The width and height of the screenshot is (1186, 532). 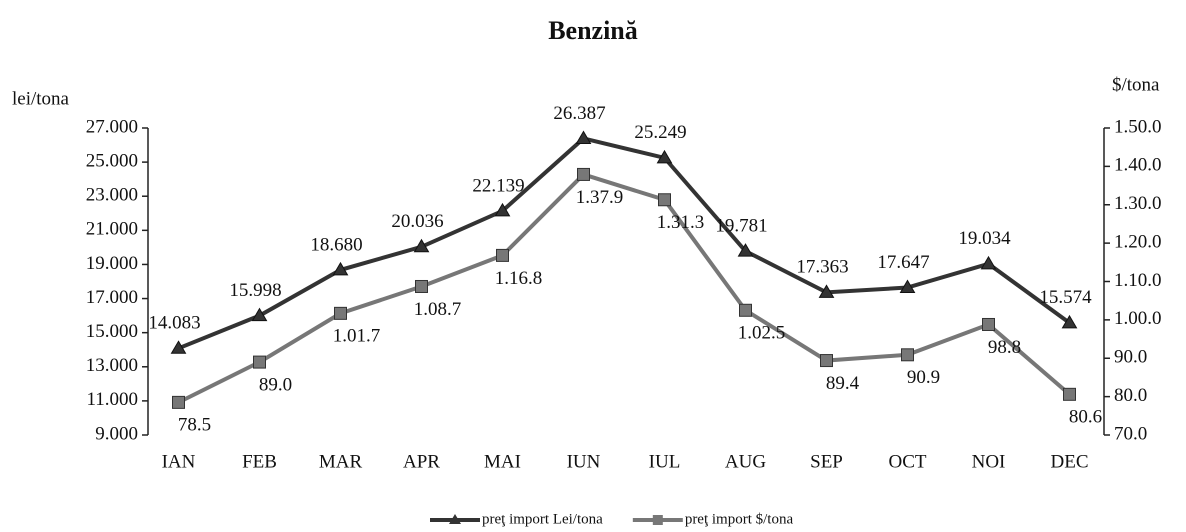 What do you see at coordinates (923, 377) in the screenshot?
I see `data-label: 90.9` at bounding box center [923, 377].